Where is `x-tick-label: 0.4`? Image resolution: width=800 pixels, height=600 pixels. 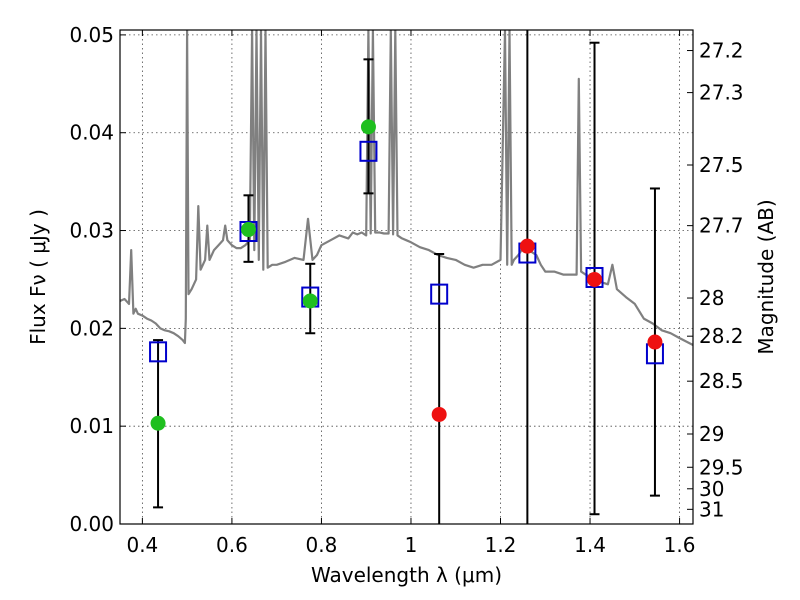
x-tick-label: 0.4 is located at coordinates (142, 545).